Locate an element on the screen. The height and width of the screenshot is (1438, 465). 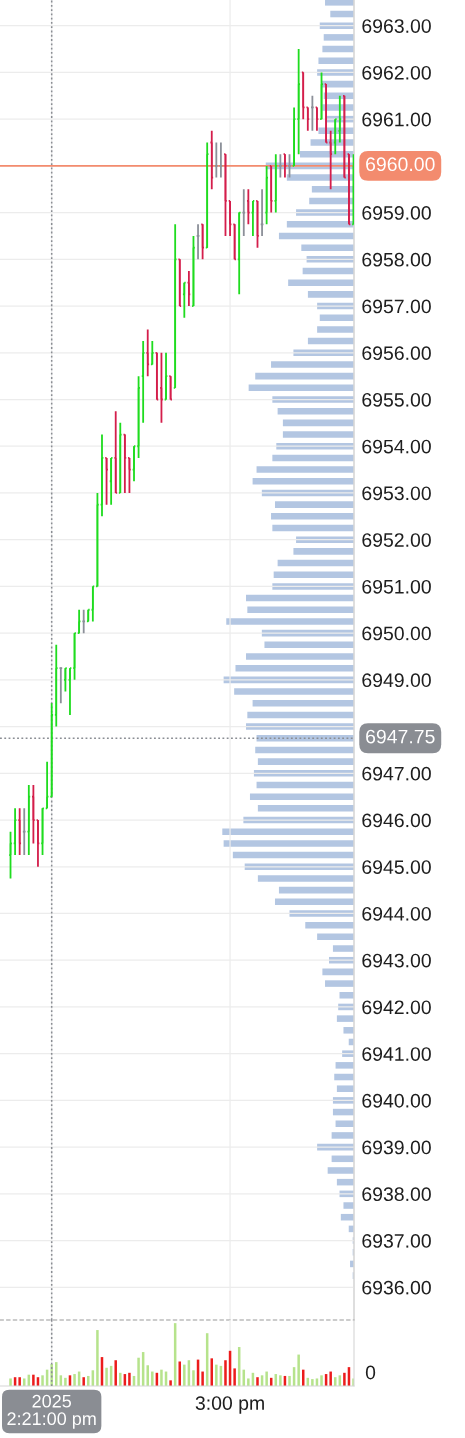
y-tick-label: 6943.00 is located at coordinates (396, 960).